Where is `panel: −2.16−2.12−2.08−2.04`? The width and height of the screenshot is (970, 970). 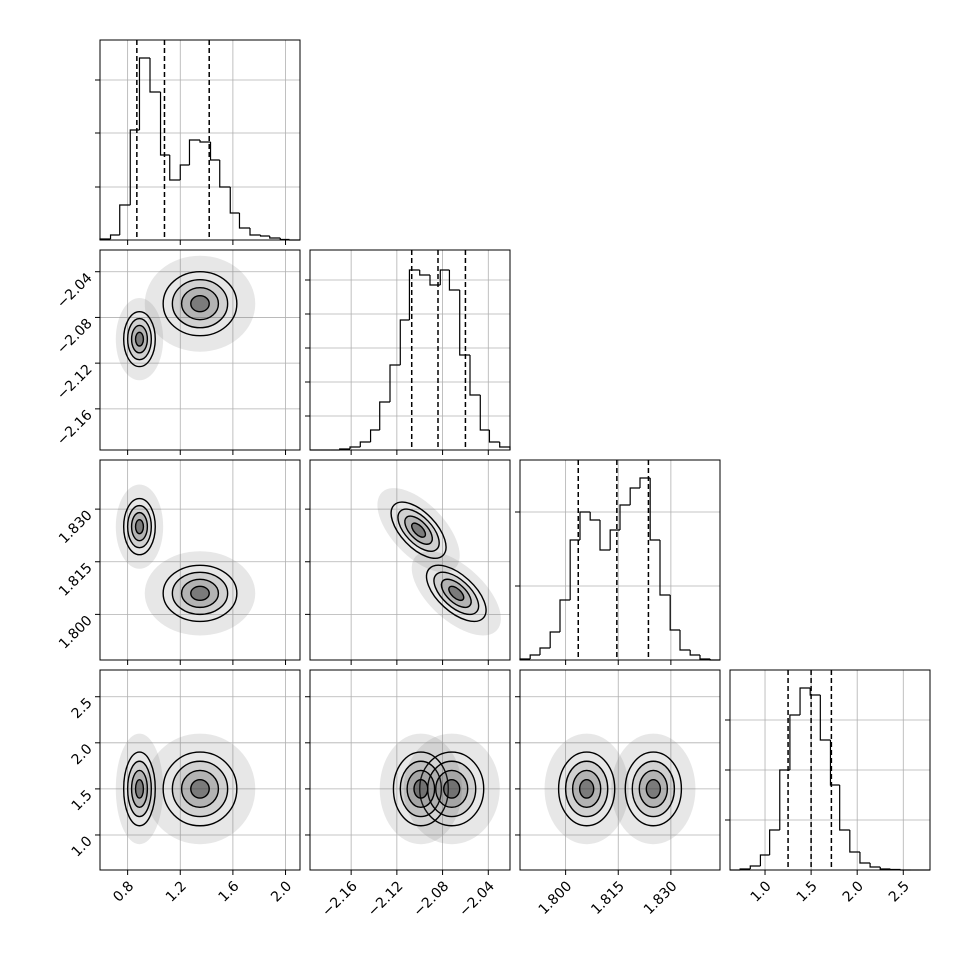 panel: −2.16−2.12−2.08−2.04 is located at coordinates (408, 794).